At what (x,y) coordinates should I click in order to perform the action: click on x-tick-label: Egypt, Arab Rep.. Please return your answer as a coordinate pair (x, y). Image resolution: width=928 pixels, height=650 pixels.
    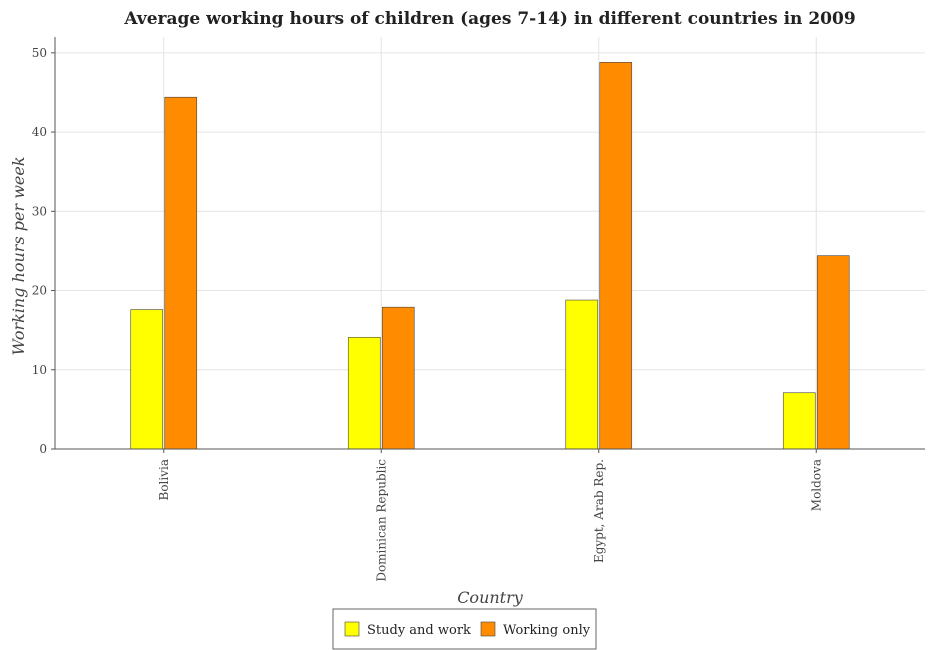
    Looking at the image, I should click on (599, 511).